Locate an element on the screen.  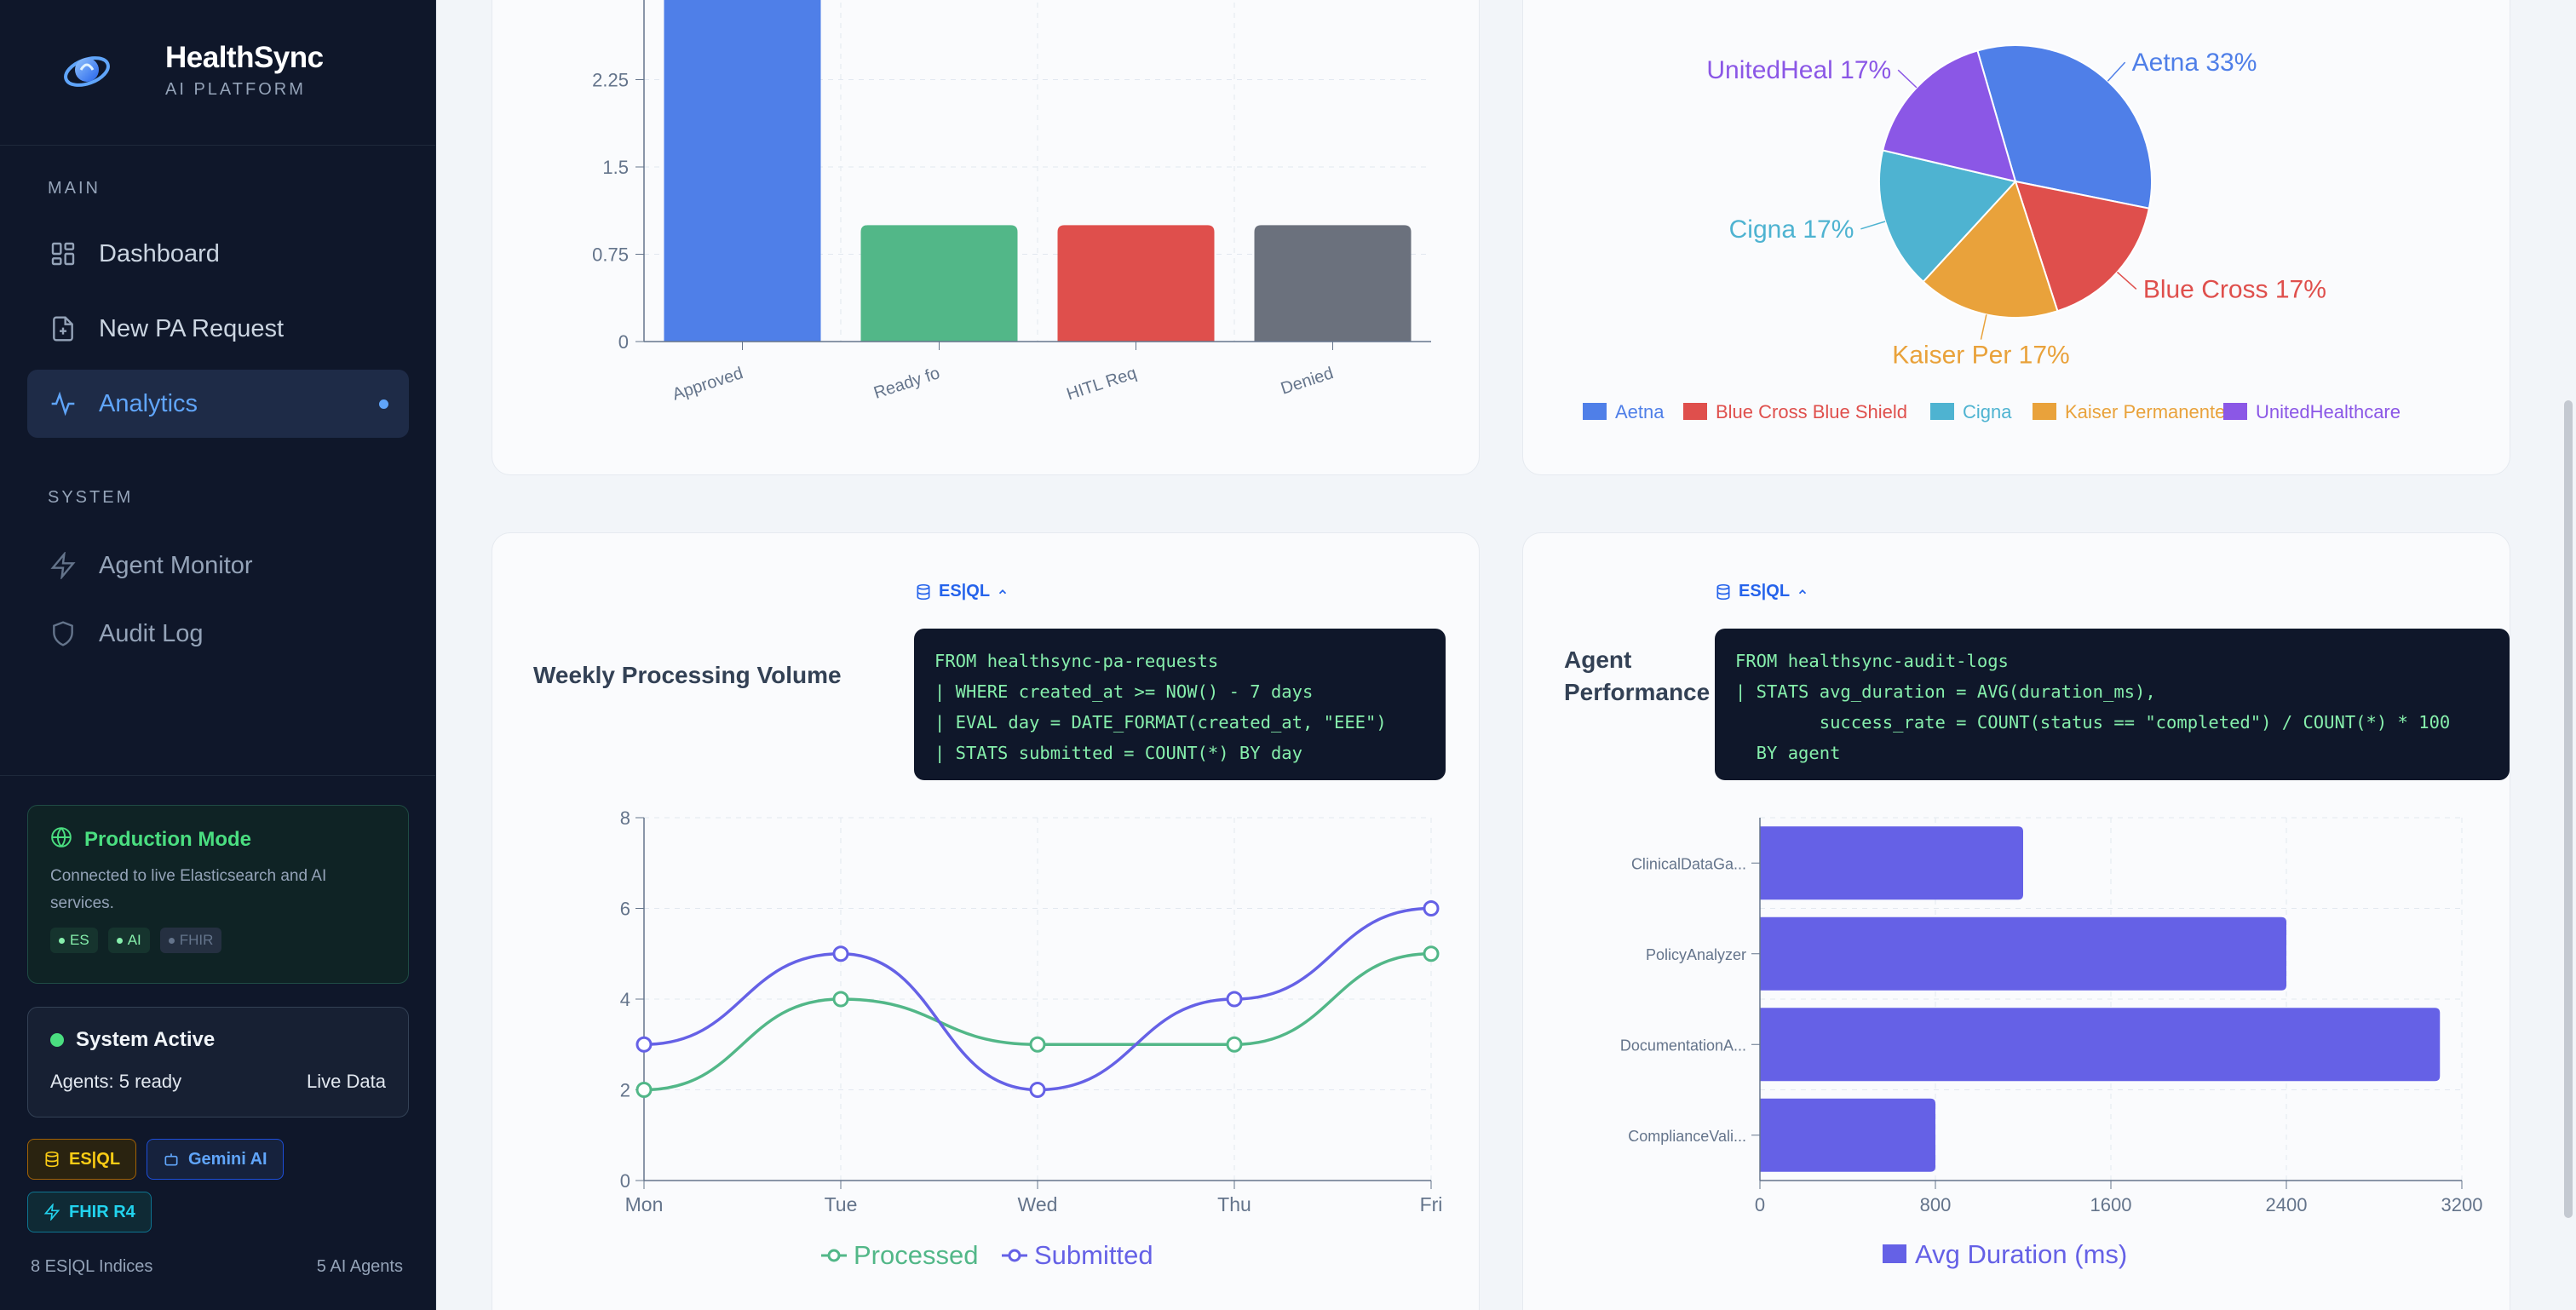
section-system-label: SYSTEM is located at coordinates (91, 497).